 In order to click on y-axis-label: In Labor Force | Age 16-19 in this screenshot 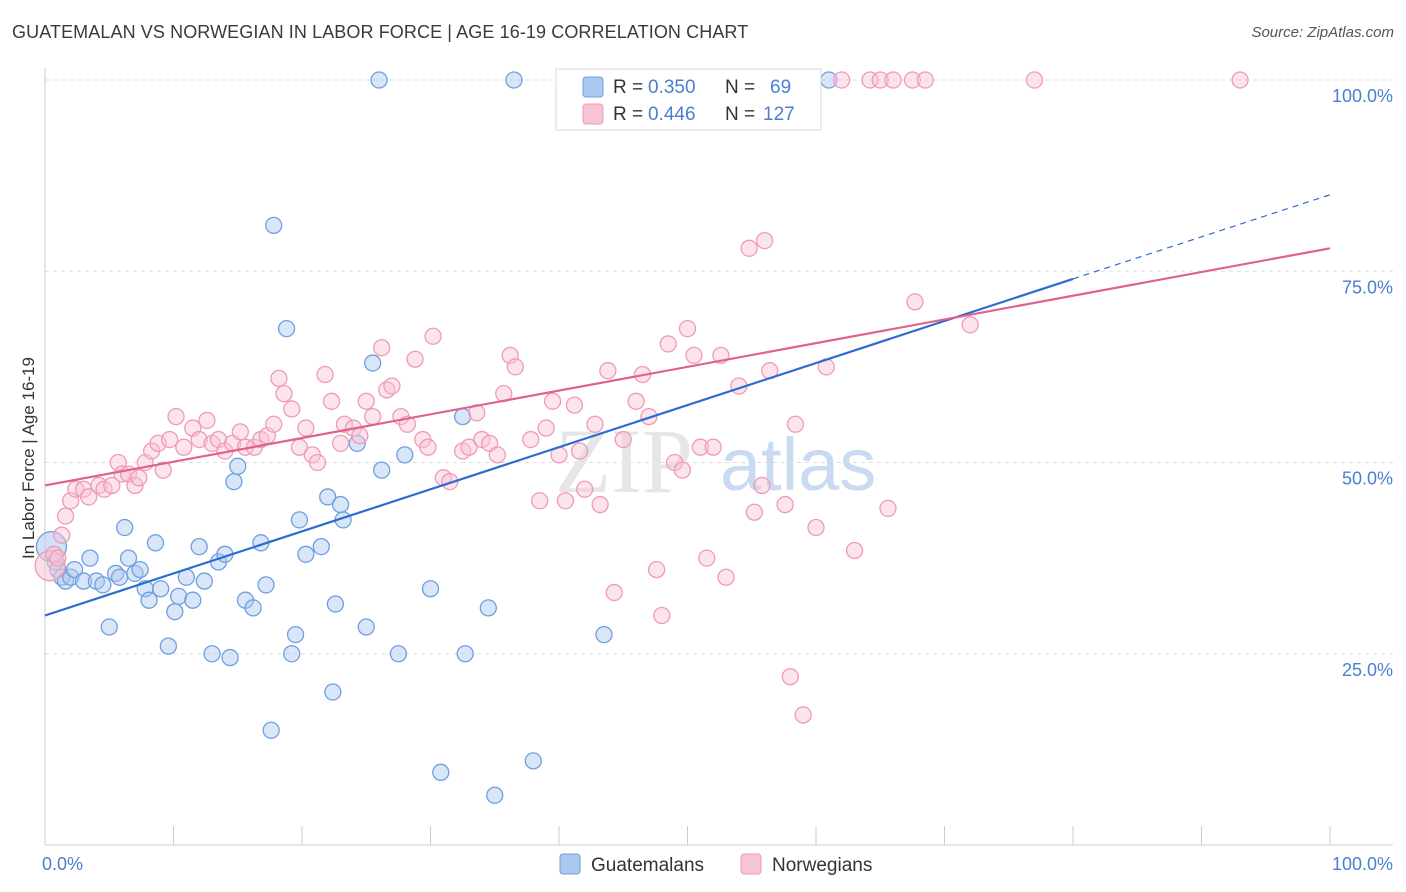, I will do `click(28, 458)`.